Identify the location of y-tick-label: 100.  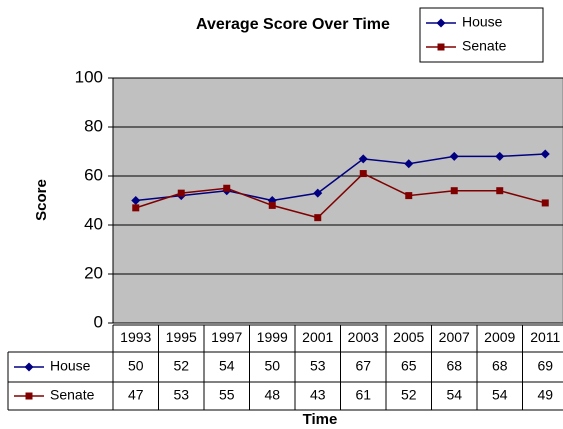
(89, 76).